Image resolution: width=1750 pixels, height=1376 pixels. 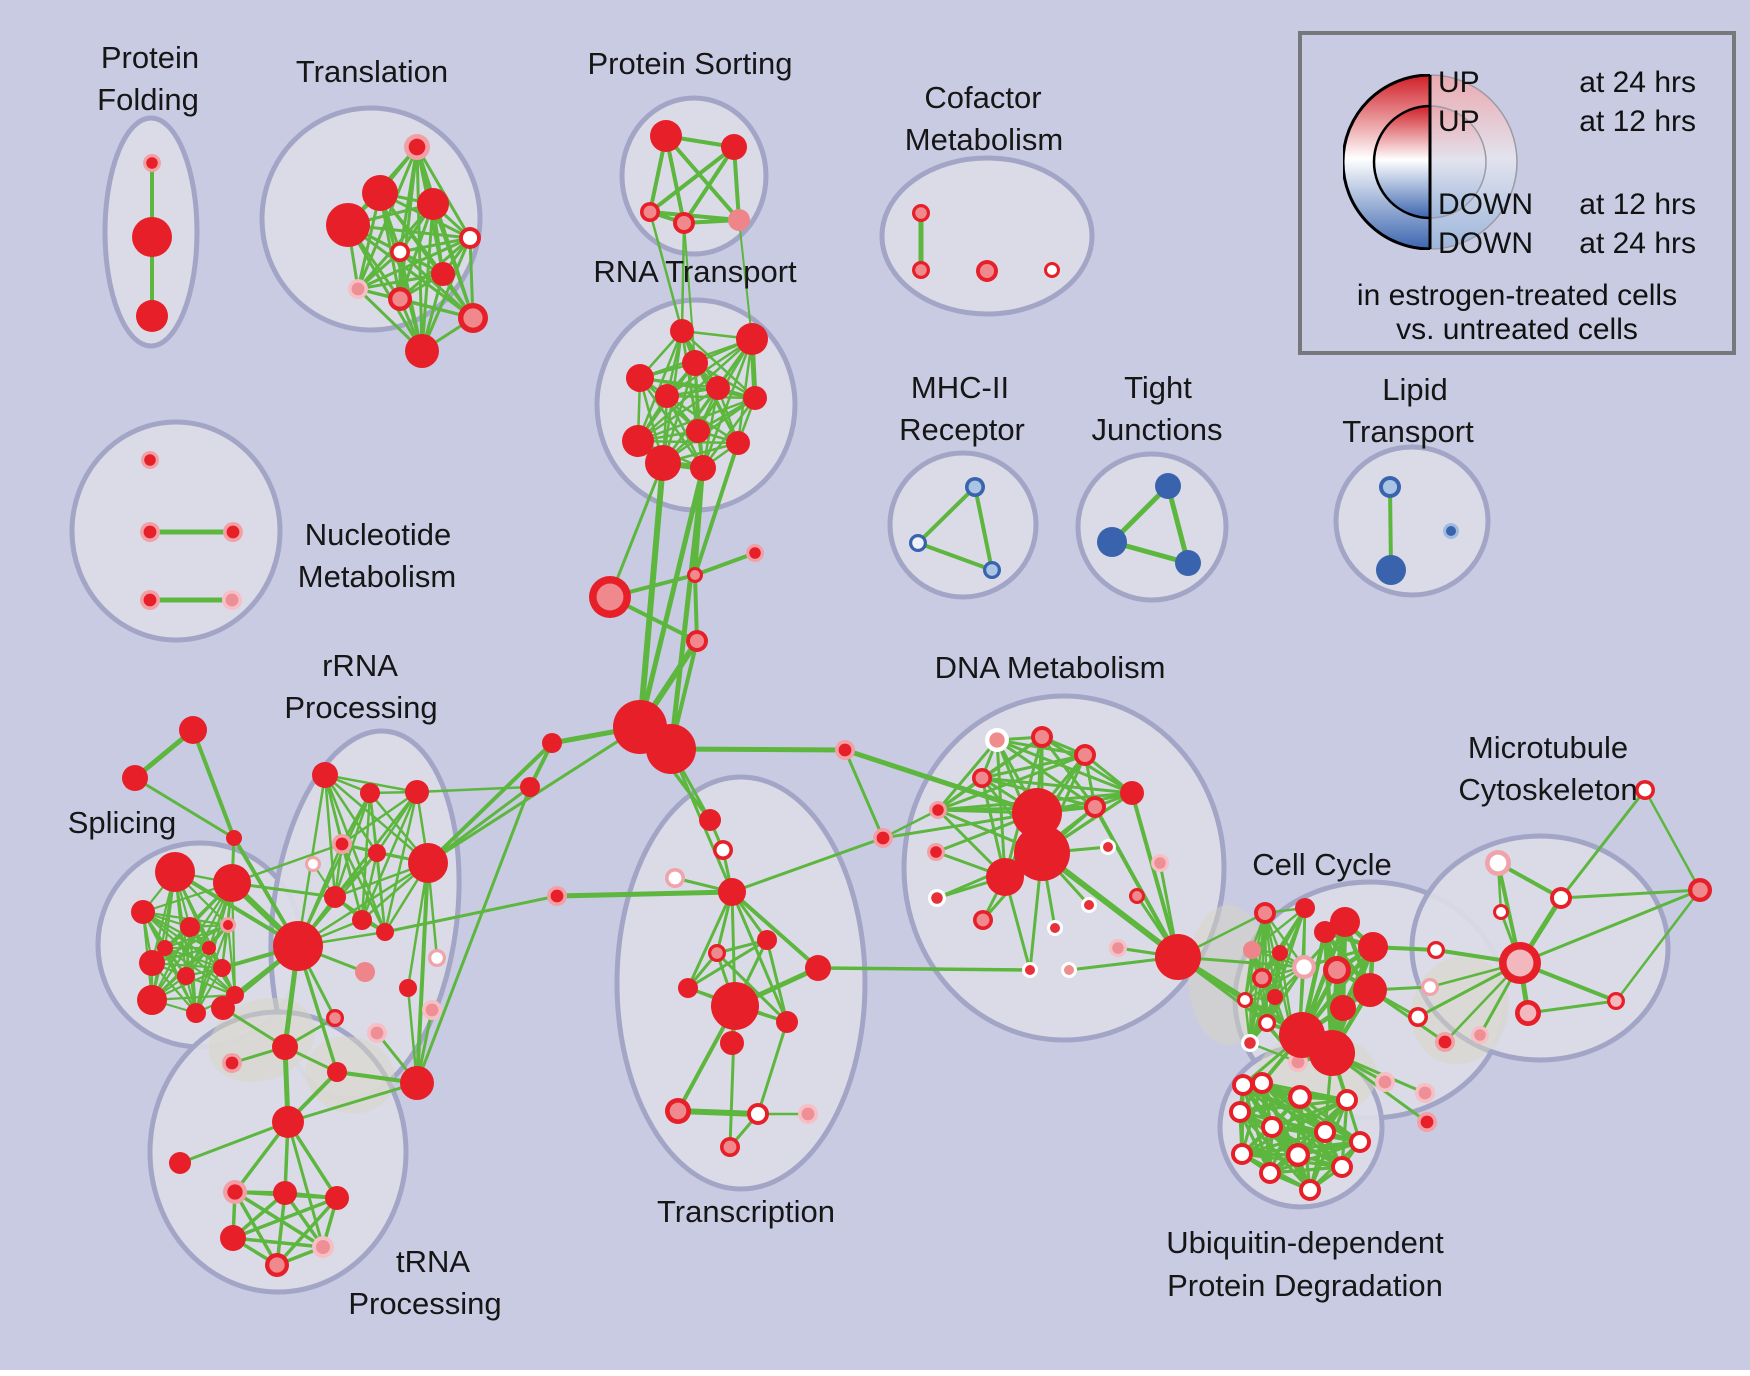 I want to click on graph-node-tn4, so click(x=233, y=1238).